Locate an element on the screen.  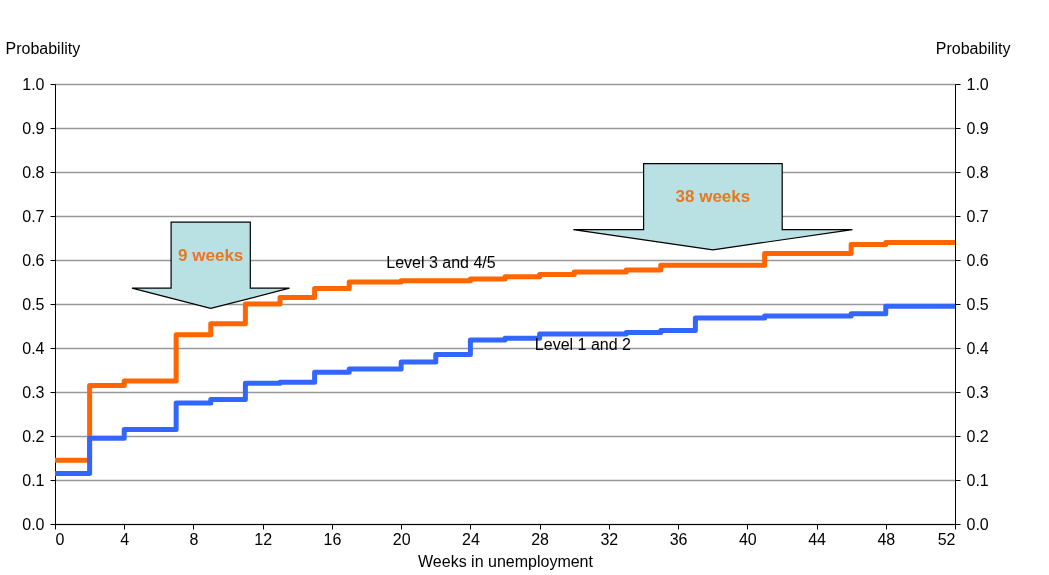
y2-tick-label: 0.6 is located at coordinates (977, 260).